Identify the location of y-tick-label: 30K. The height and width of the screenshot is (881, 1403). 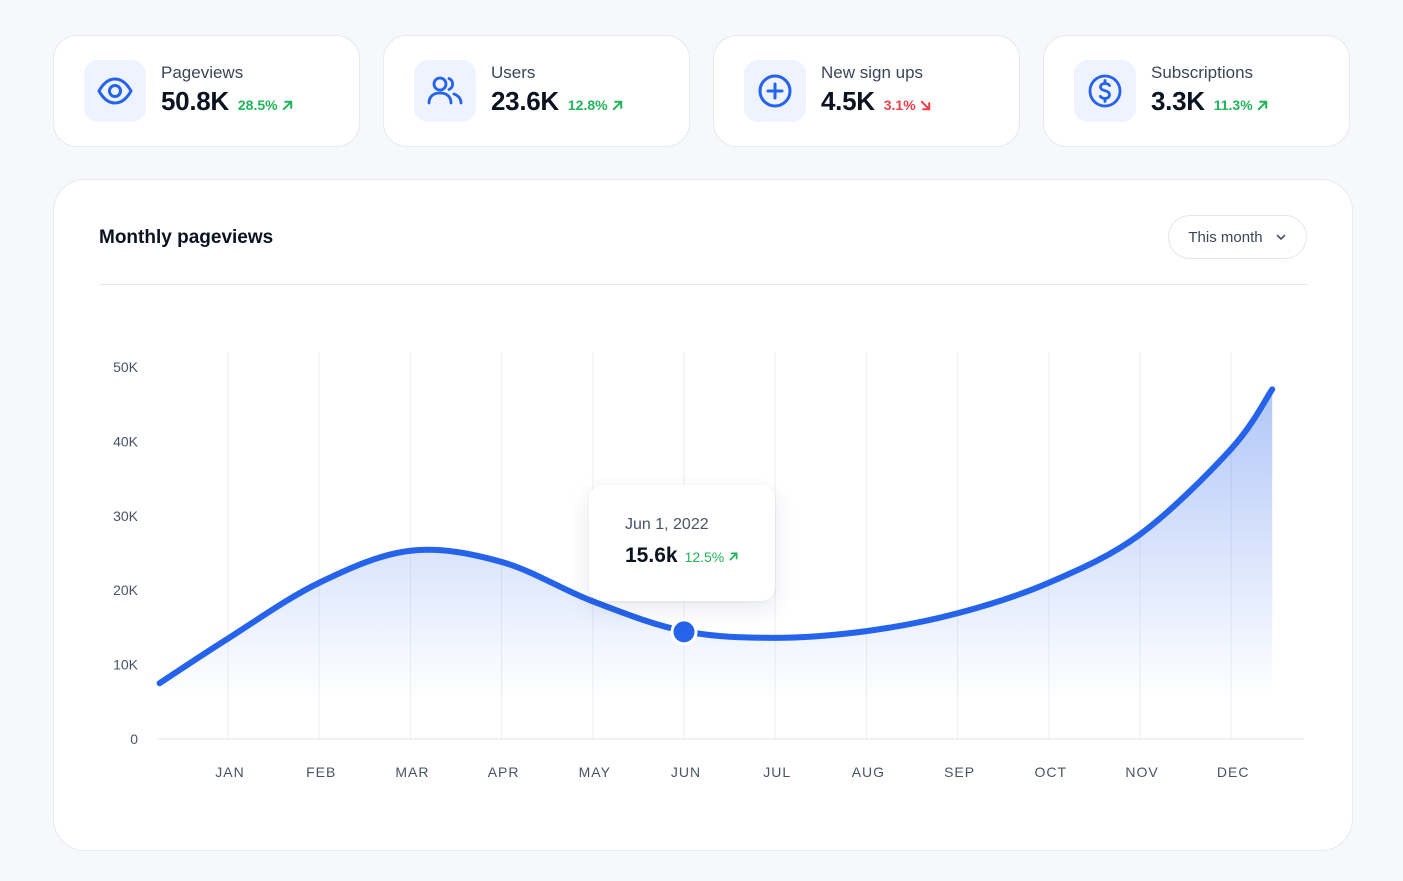
(126, 516).